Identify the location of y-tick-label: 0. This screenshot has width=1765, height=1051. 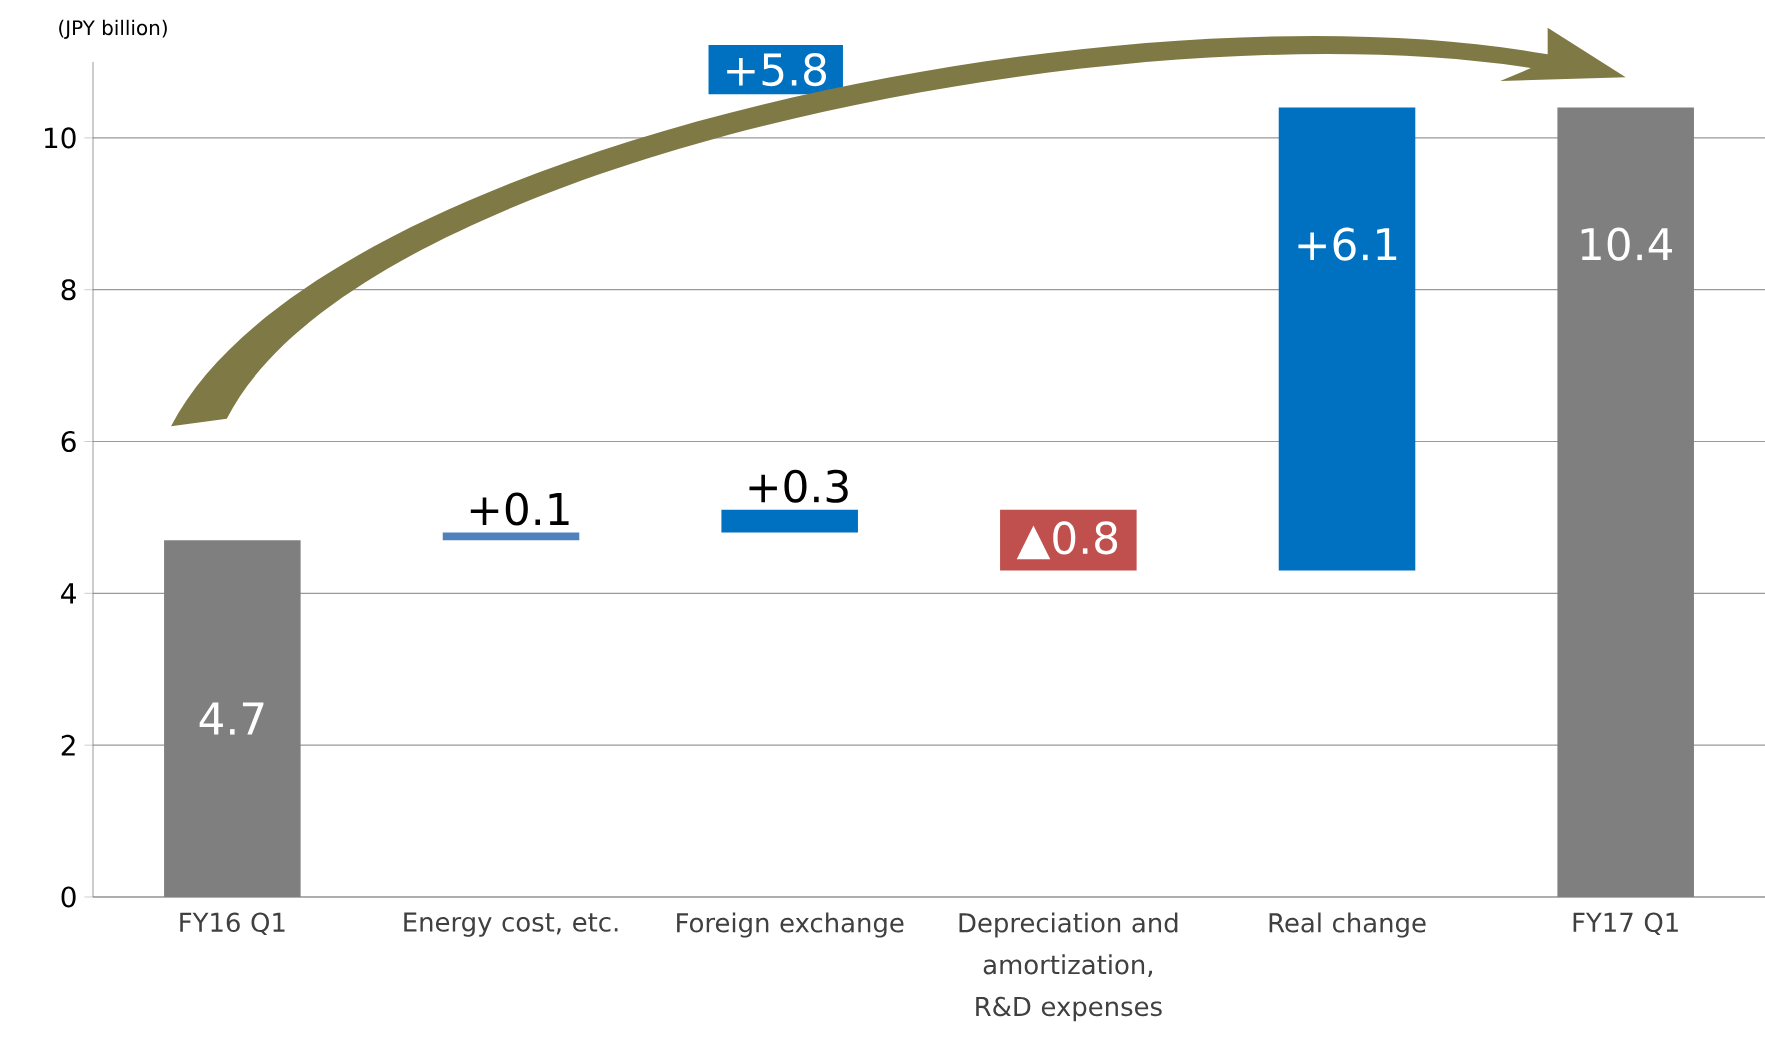
(68, 897).